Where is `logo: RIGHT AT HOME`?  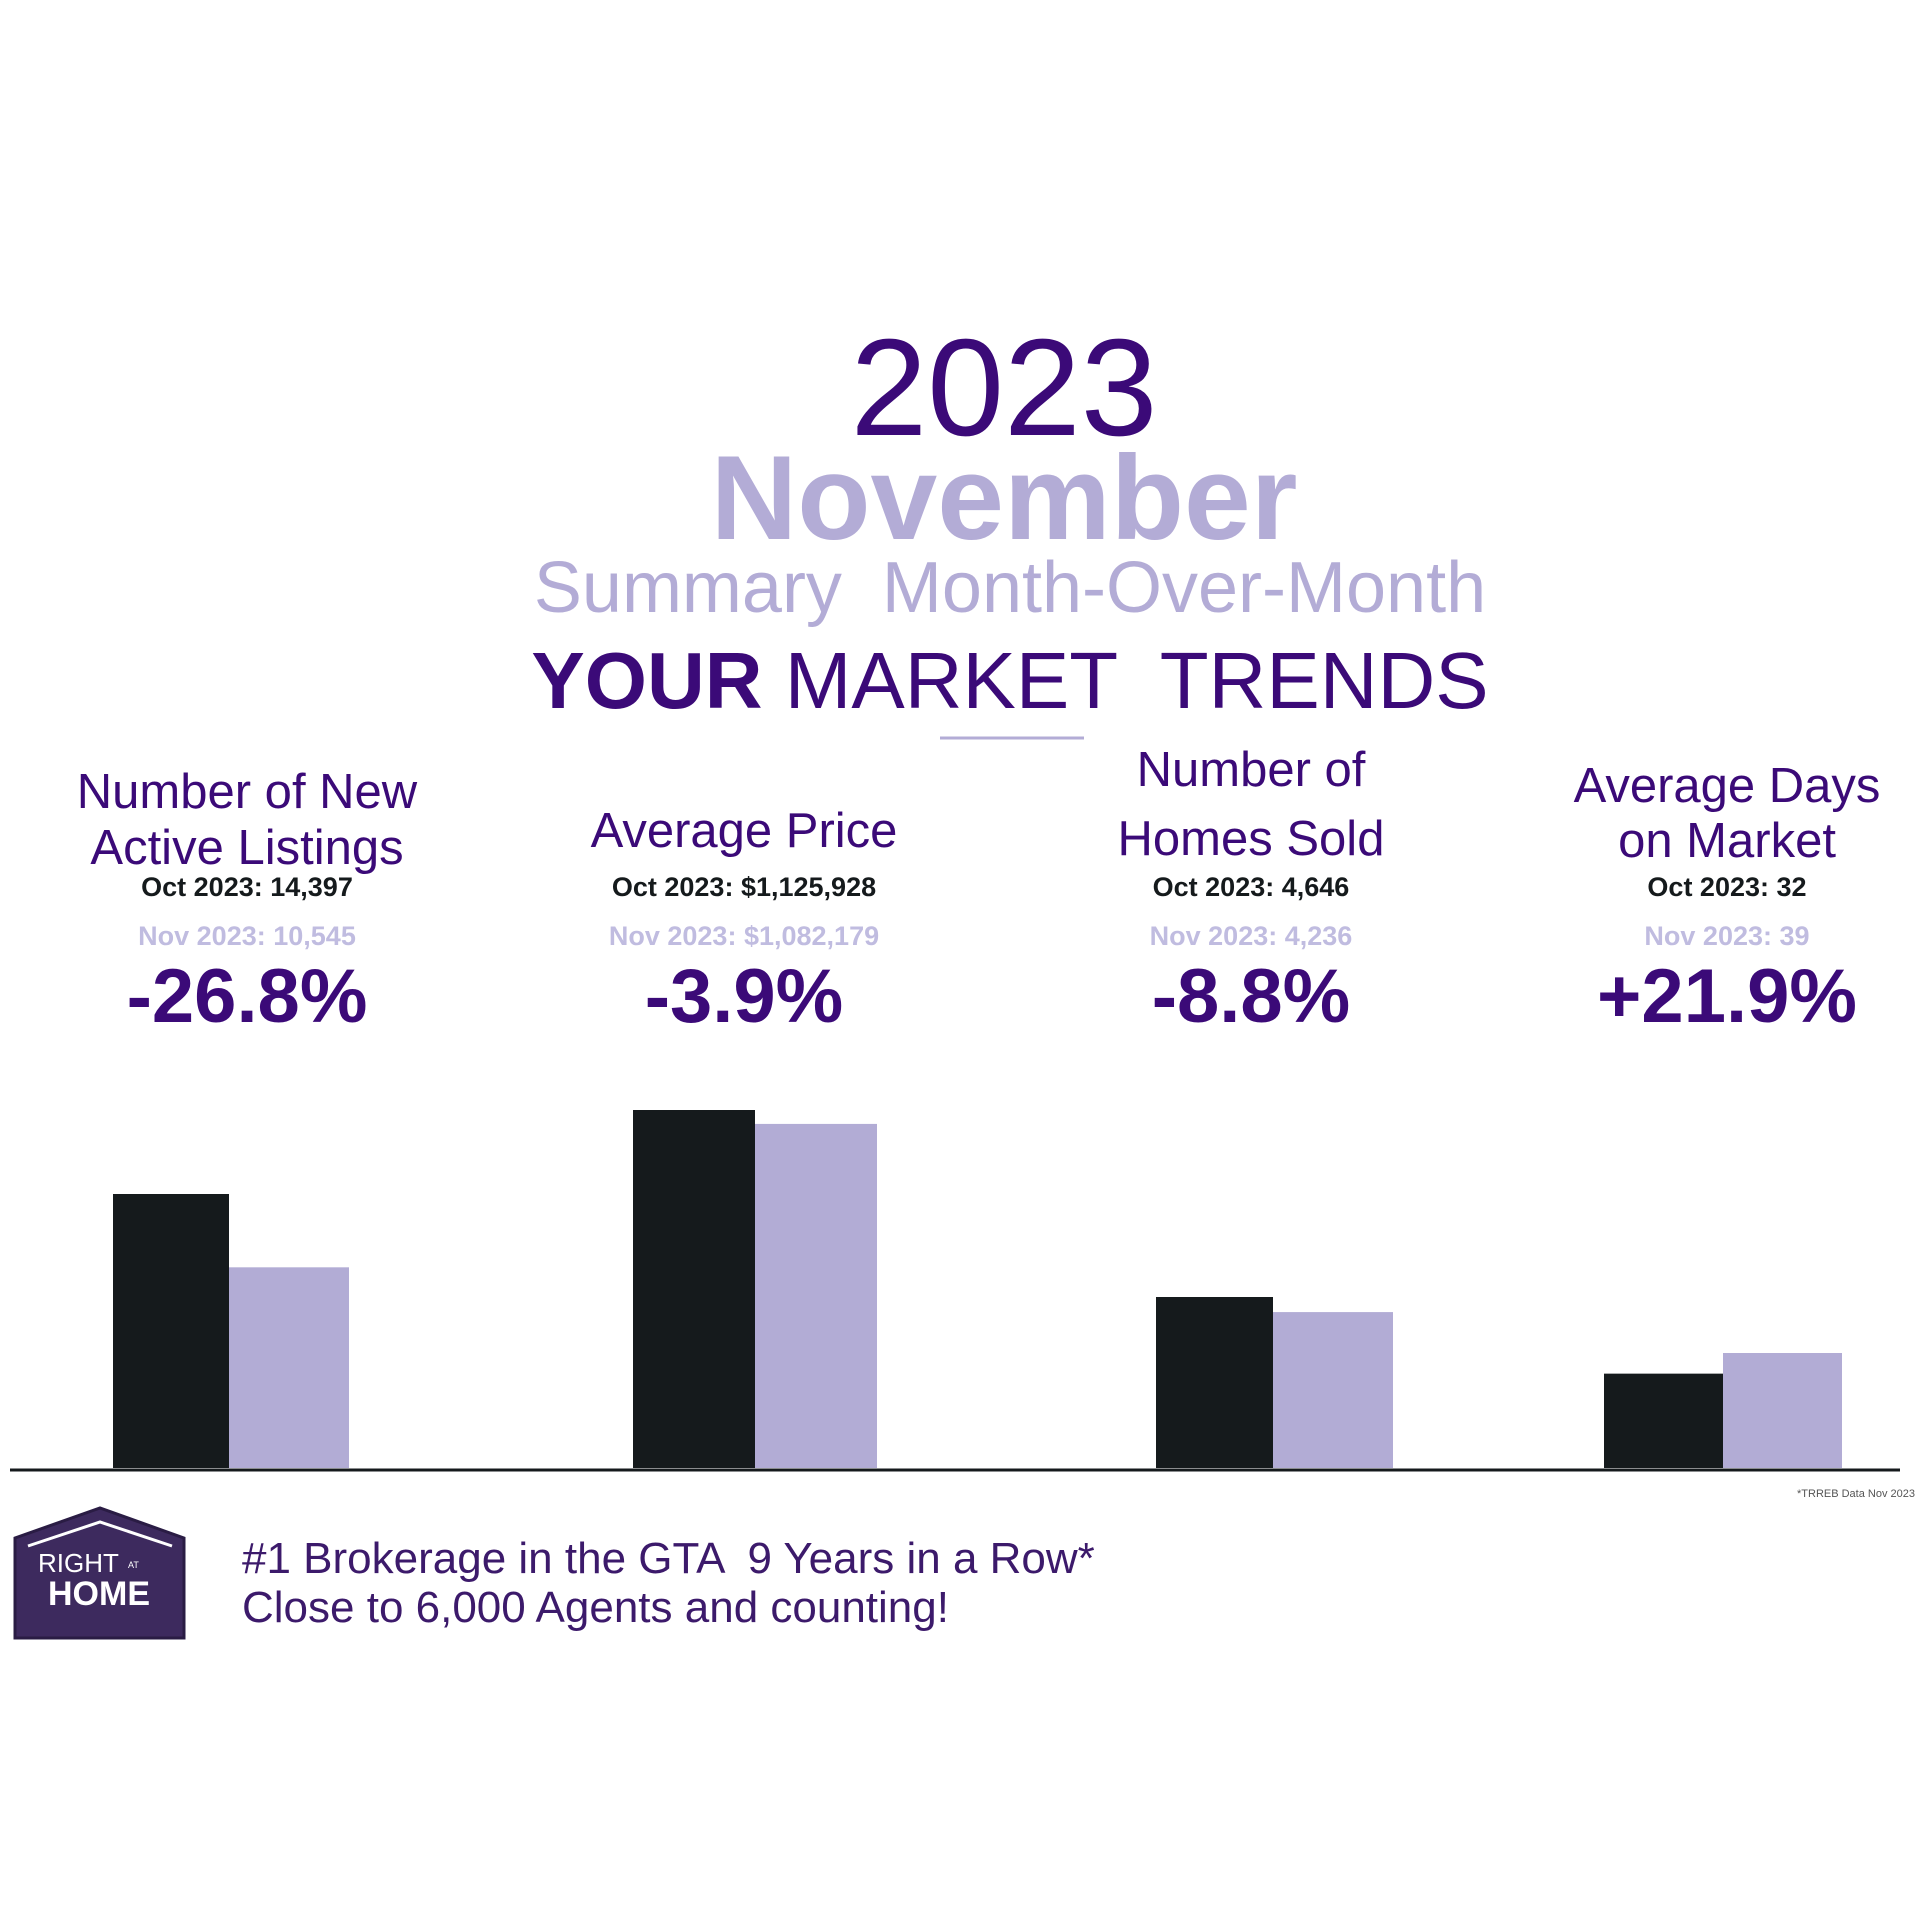
logo: RIGHT AT HOME is located at coordinates (99, 1573).